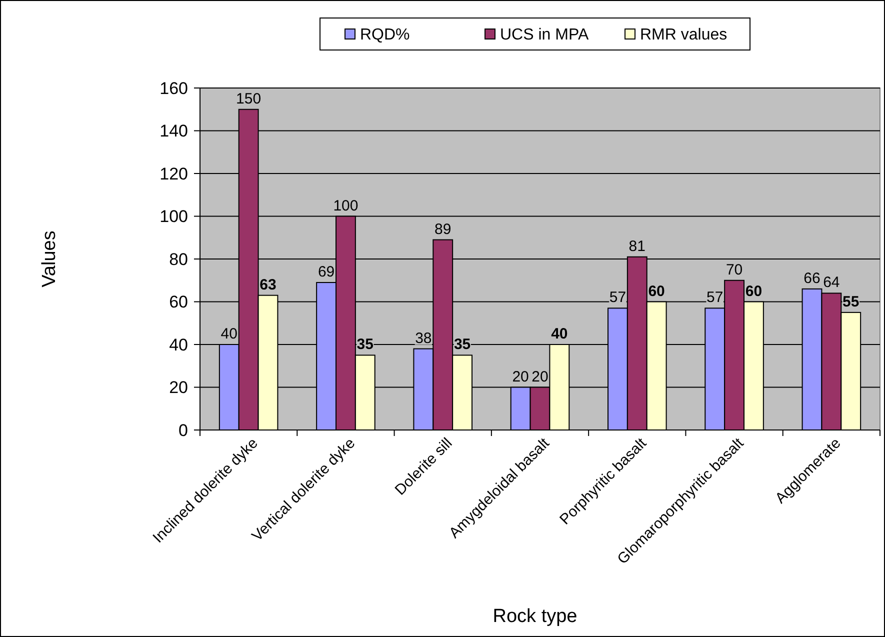 This screenshot has height=637, width=885. Describe the element at coordinates (174, 131) in the screenshot. I see `y-tick-label: 140` at that location.